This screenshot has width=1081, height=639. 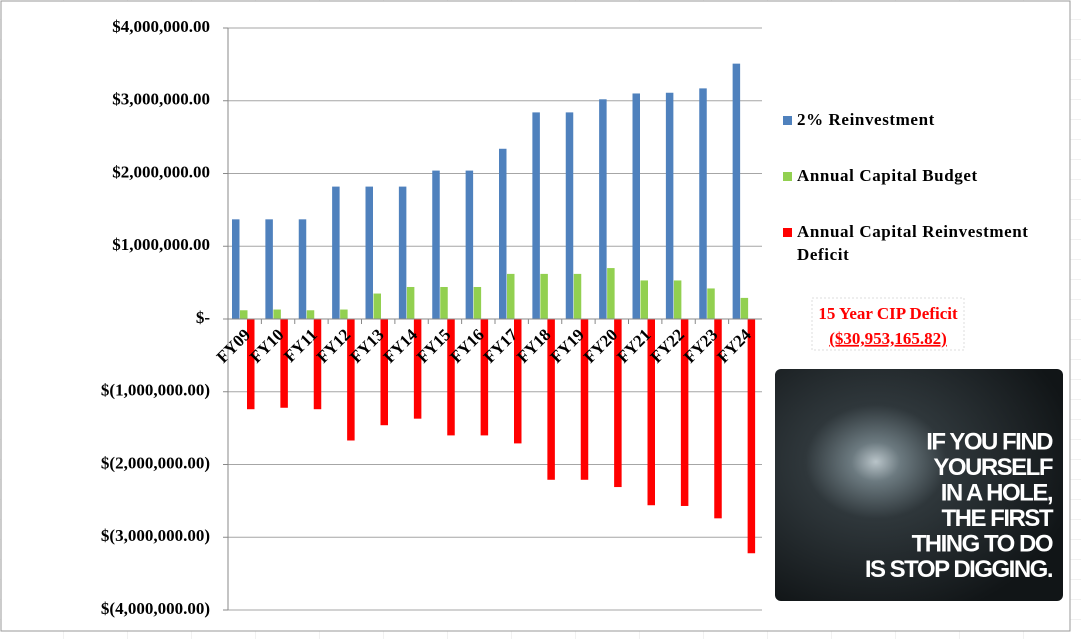 What do you see at coordinates (155, 462) in the screenshot?
I see `y-tick-label: $(2,000,000.00)` at bounding box center [155, 462].